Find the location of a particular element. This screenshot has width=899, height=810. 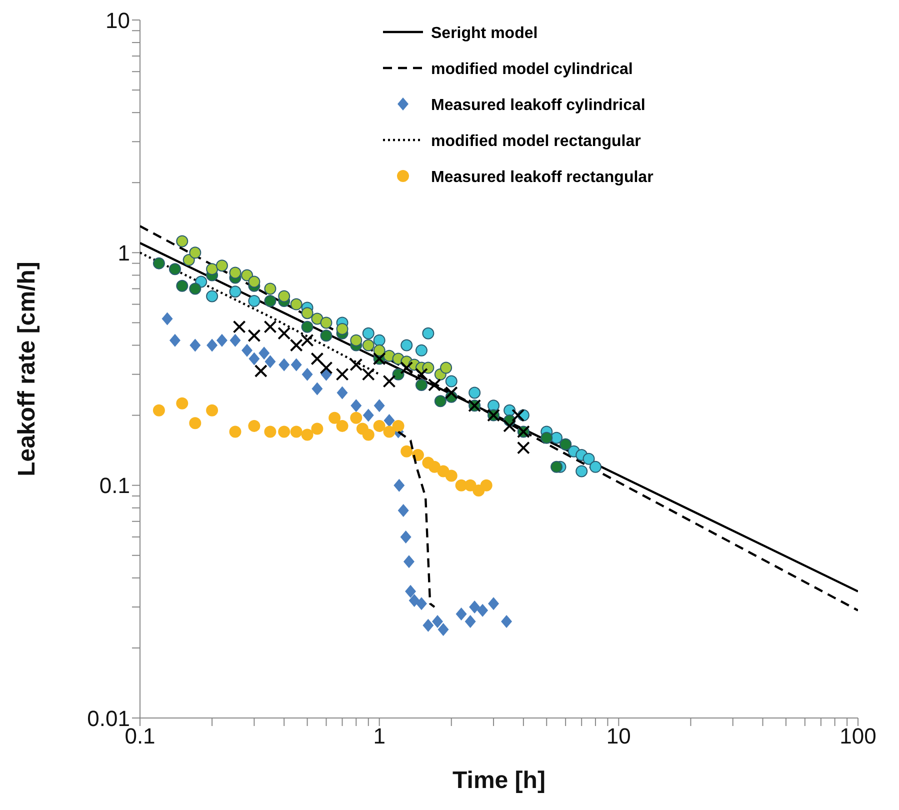

legend-label: modified model rectangular is located at coordinates (536, 141).